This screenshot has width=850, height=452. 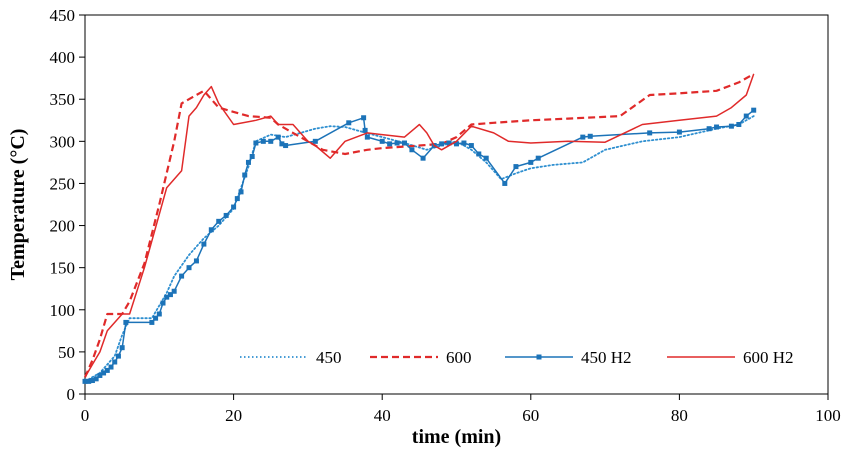 I want to click on y-tick-label: 300, so click(x=63, y=141).